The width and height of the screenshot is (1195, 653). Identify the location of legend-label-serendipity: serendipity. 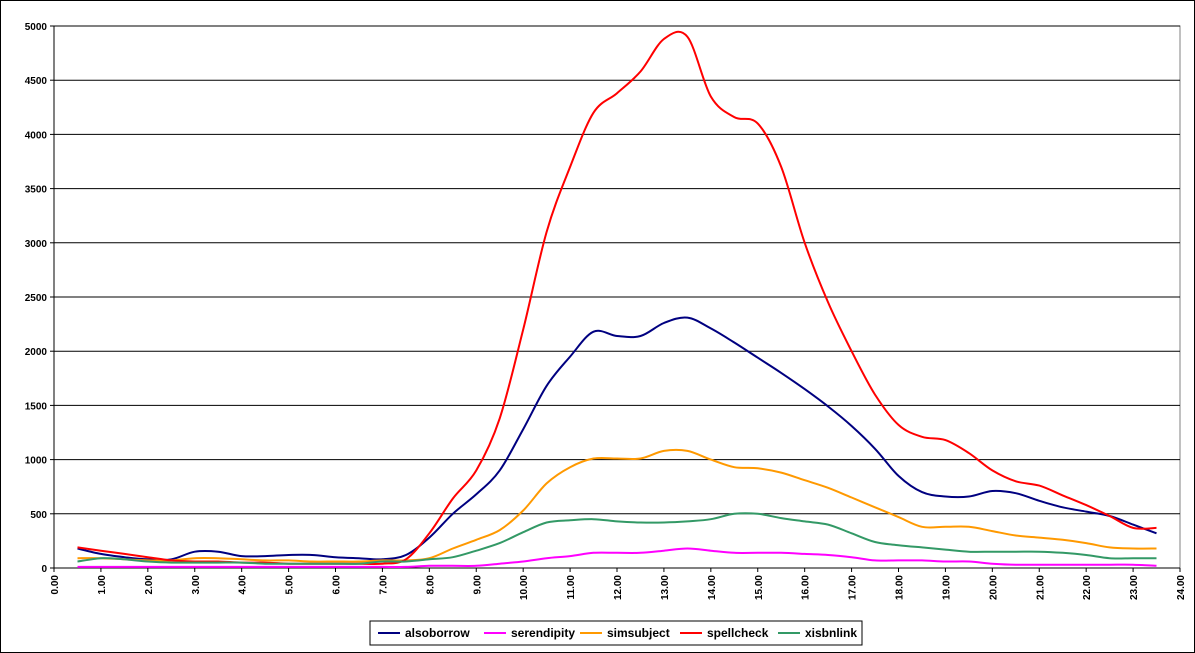
(543, 633).